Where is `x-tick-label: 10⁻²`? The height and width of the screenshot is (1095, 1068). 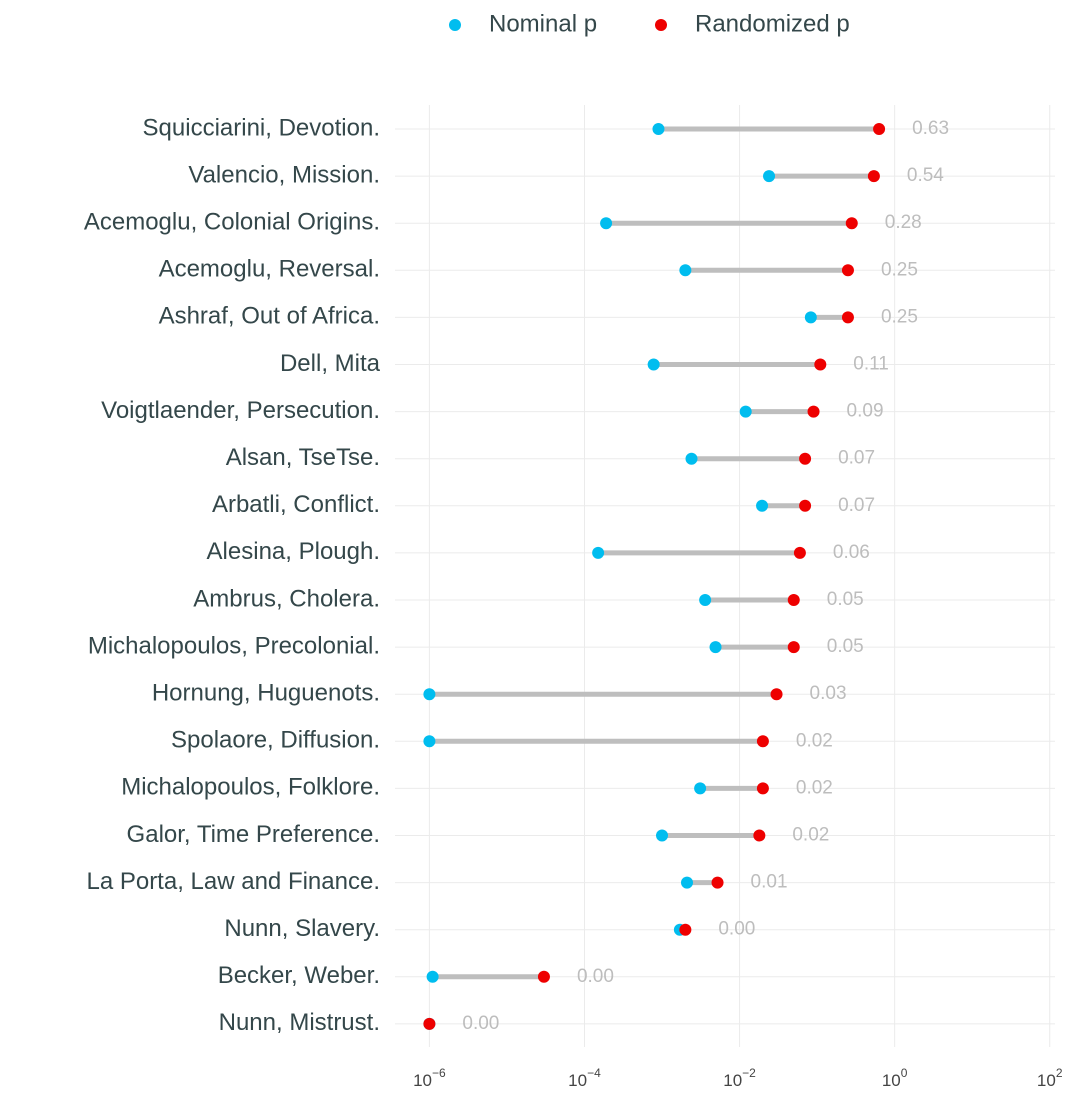 x-tick-label: 10⁻² is located at coordinates (739, 1078).